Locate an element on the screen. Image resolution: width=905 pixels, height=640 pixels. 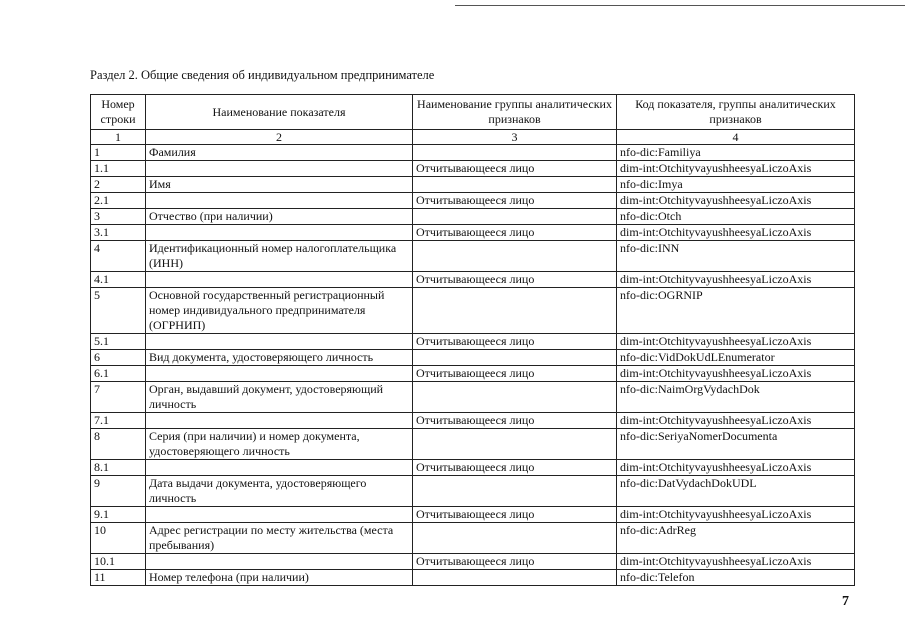
column-header: Наименование показателя is located at coordinates (279, 112).